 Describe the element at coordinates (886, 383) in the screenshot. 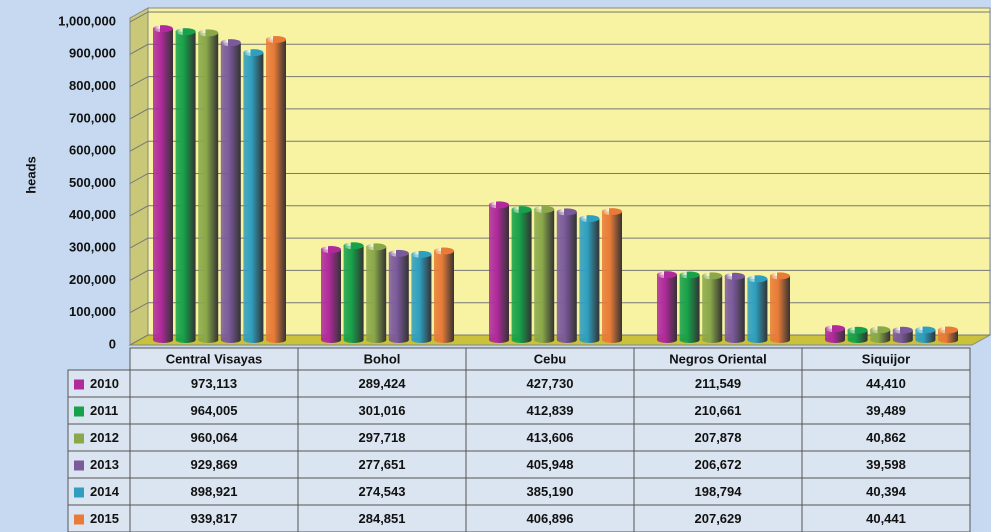

I see `table-cell: 44,410` at that location.